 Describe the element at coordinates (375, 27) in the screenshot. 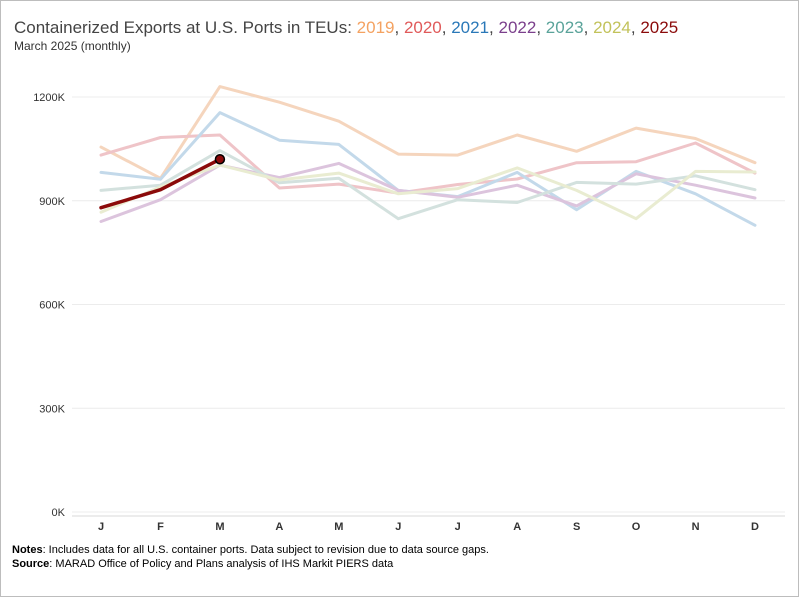

I see `title-year-2019: 2019` at that location.